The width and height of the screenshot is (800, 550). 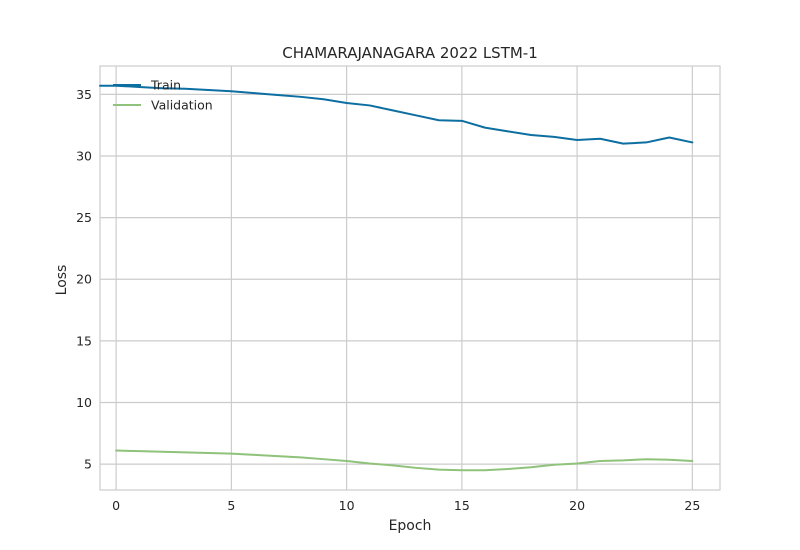 What do you see at coordinates (84, 94) in the screenshot?
I see `y-tick-label: 35` at bounding box center [84, 94].